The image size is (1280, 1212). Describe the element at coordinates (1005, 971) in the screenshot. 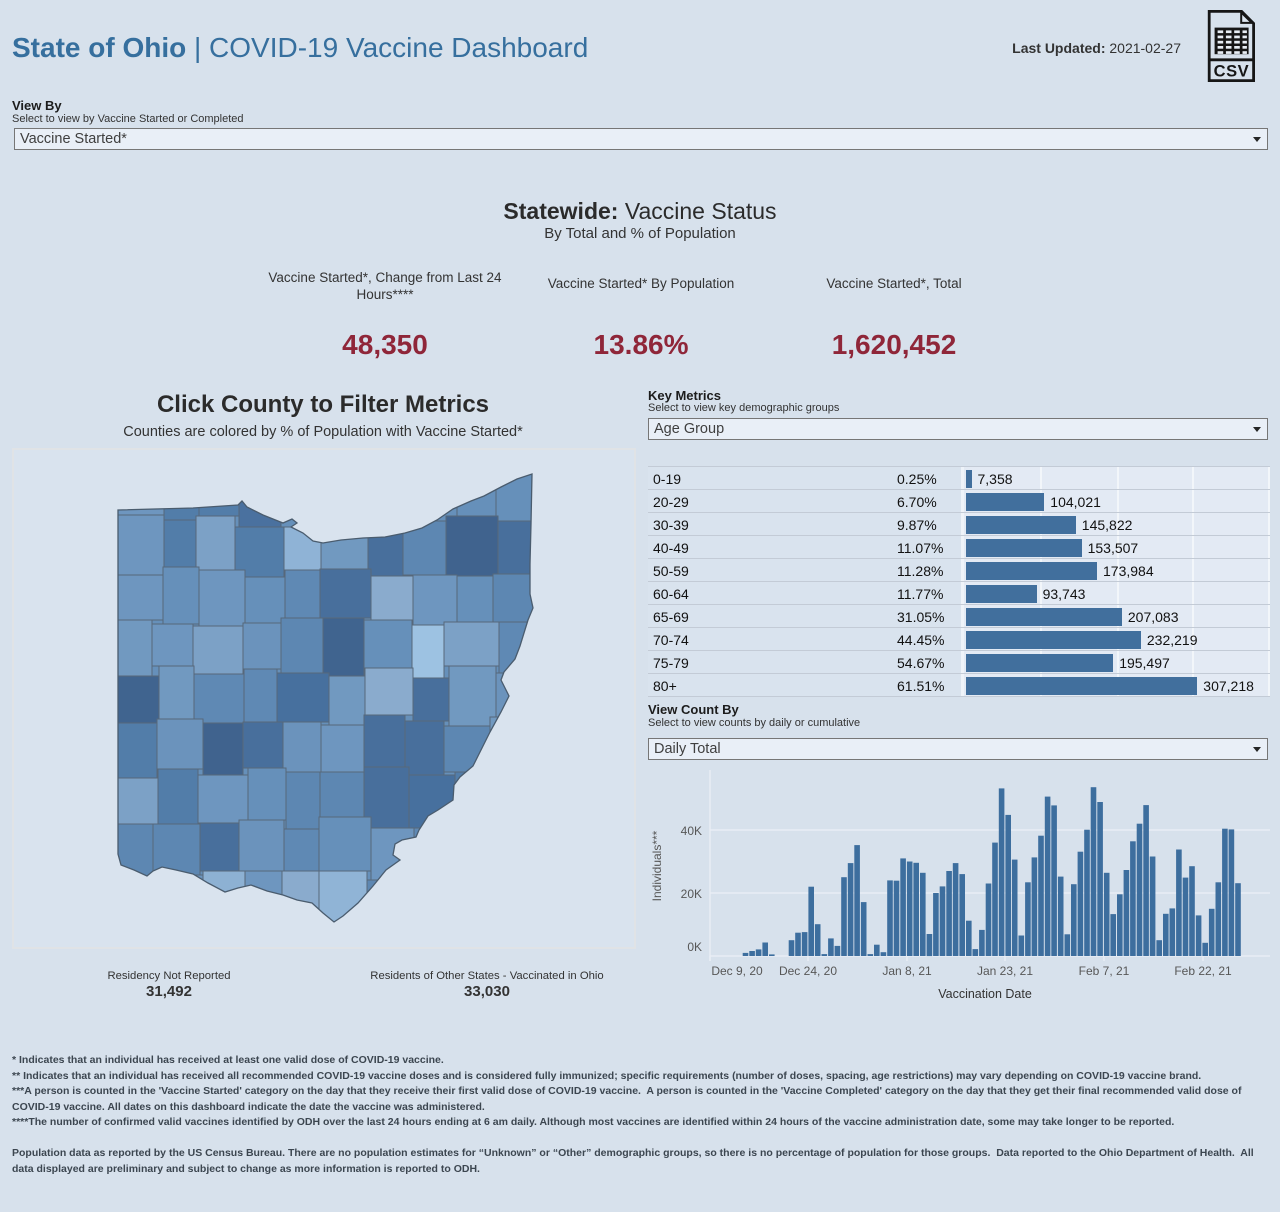

I see `svg-text: Jan 23, 21` at that location.